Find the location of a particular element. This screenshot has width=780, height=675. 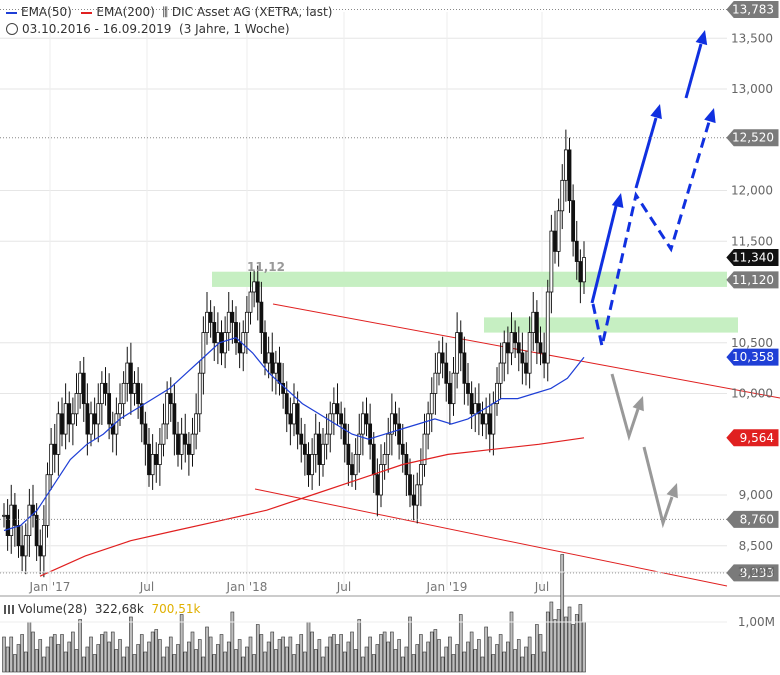

price-badge-label: 12,520 is located at coordinates (753, 138).